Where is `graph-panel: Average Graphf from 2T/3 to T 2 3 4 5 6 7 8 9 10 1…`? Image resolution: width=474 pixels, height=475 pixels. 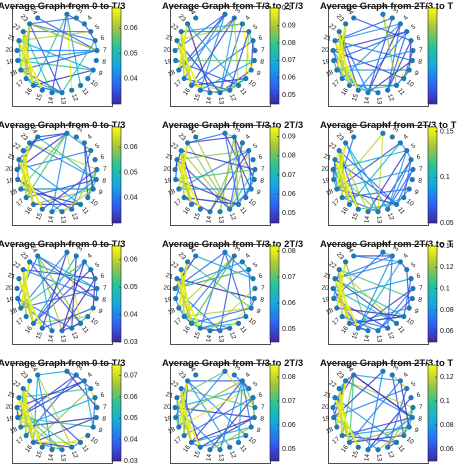 graph-panel: Average Graphf from 2T/3 to T 2 3 4 5 6 7 8 9 10 1… is located at coordinates (395, 178).